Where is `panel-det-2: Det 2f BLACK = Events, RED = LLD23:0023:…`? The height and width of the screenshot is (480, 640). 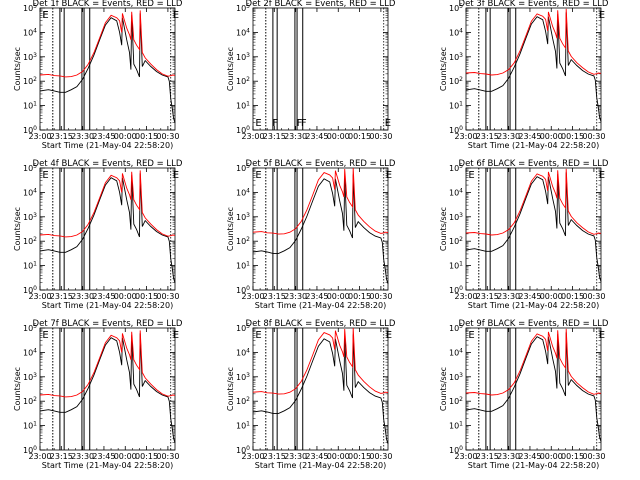 panel-det-2: Det 2f BLACK = Events, RED = LLD23:0023:… is located at coordinates (311, 70).